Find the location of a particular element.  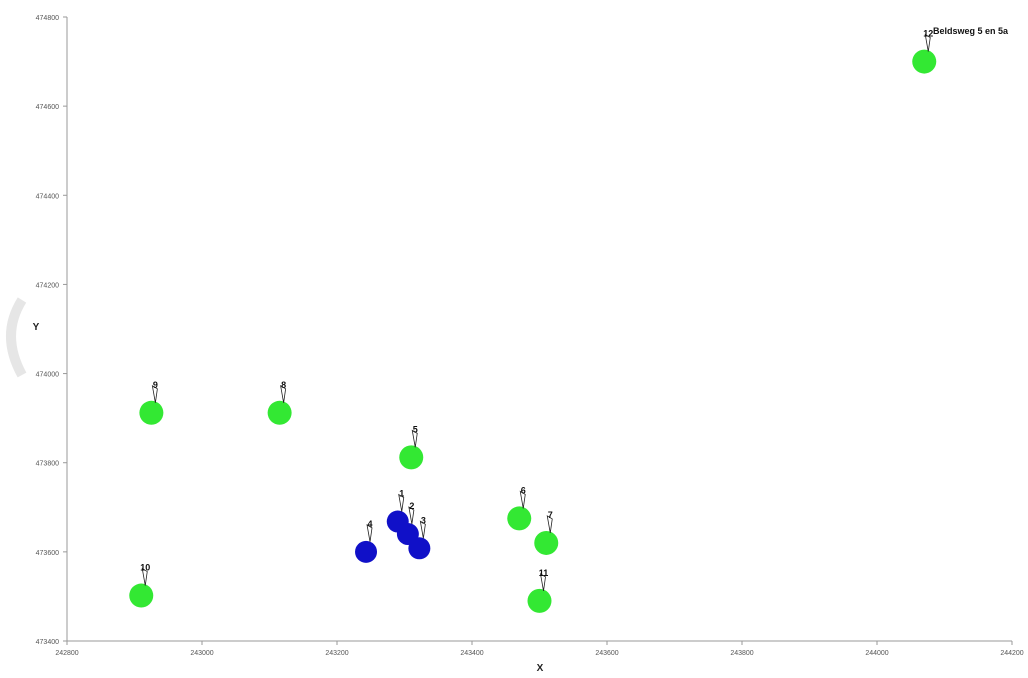

x-tick-label: 242800 is located at coordinates (66, 653).